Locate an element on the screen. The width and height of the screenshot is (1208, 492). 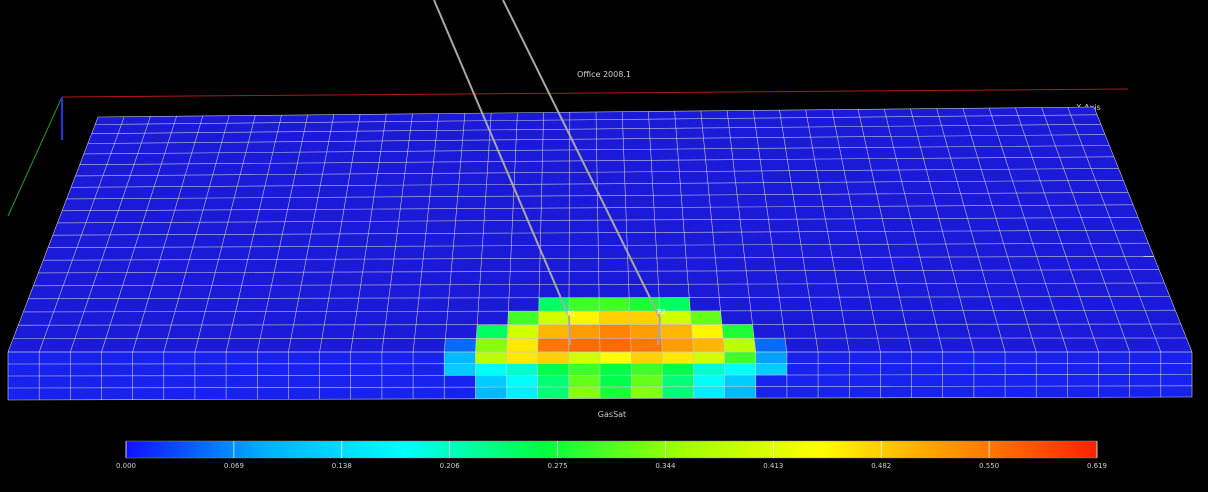
grid-front-surface is located at coordinates (600, 376).